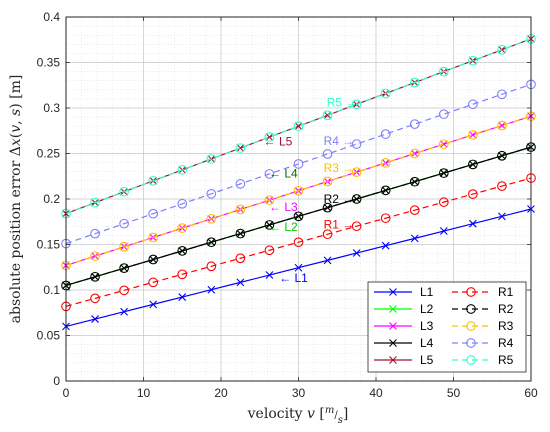 The width and height of the screenshot is (550, 432). What do you see at coordinates (298, 415) in the screenshot?
I see `x-axis-label: velocity v [m/s]` at bounding box center [298, 415].